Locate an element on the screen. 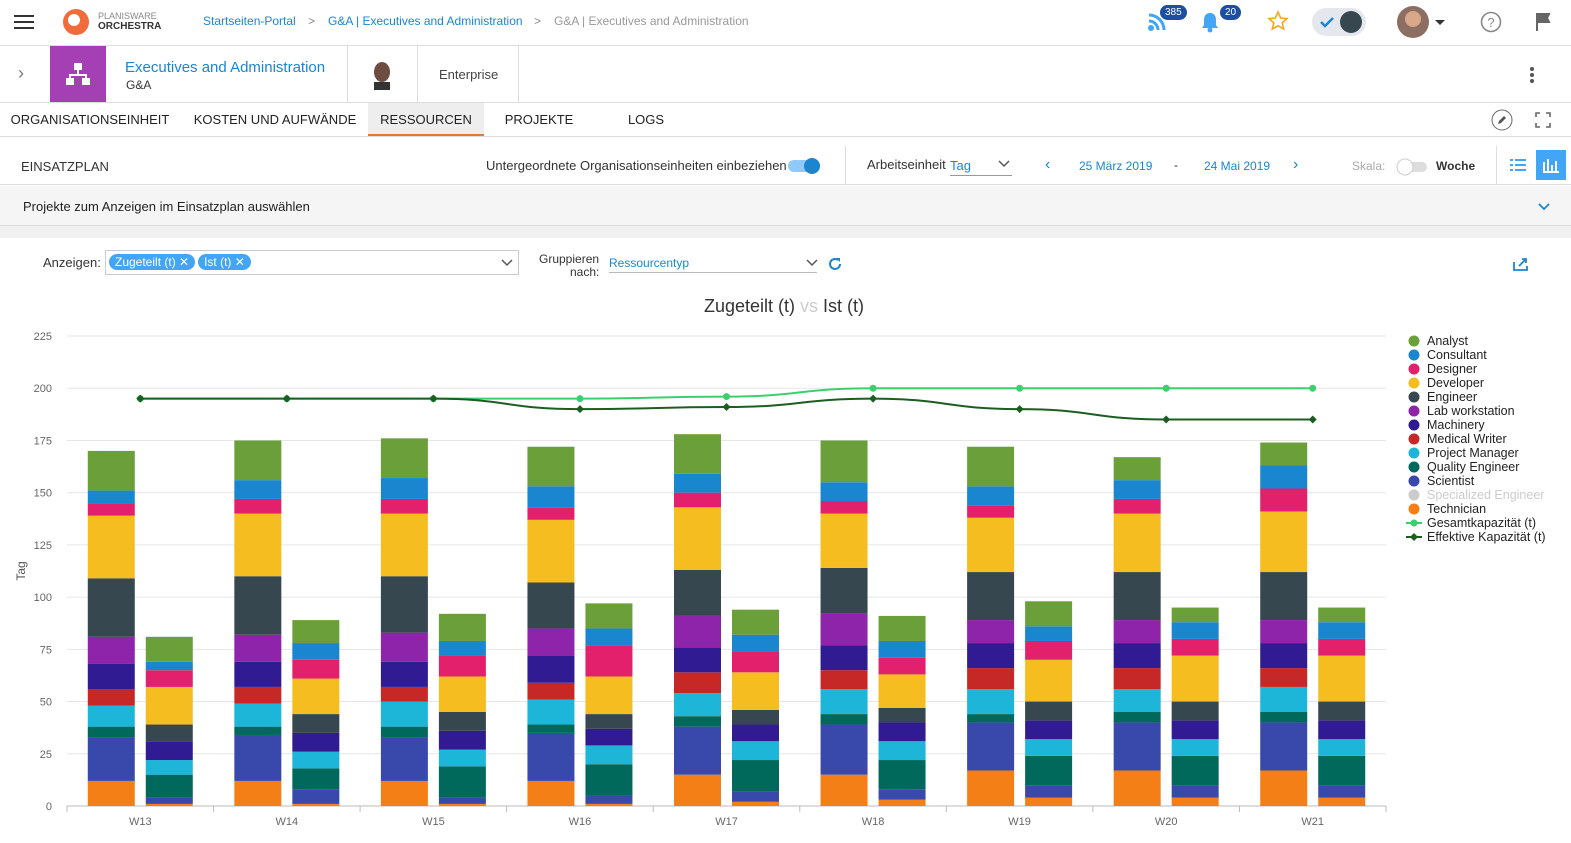 The width and height of the screenshot is (1571, 843). status-toggle is located at coordinates (1339, 22).